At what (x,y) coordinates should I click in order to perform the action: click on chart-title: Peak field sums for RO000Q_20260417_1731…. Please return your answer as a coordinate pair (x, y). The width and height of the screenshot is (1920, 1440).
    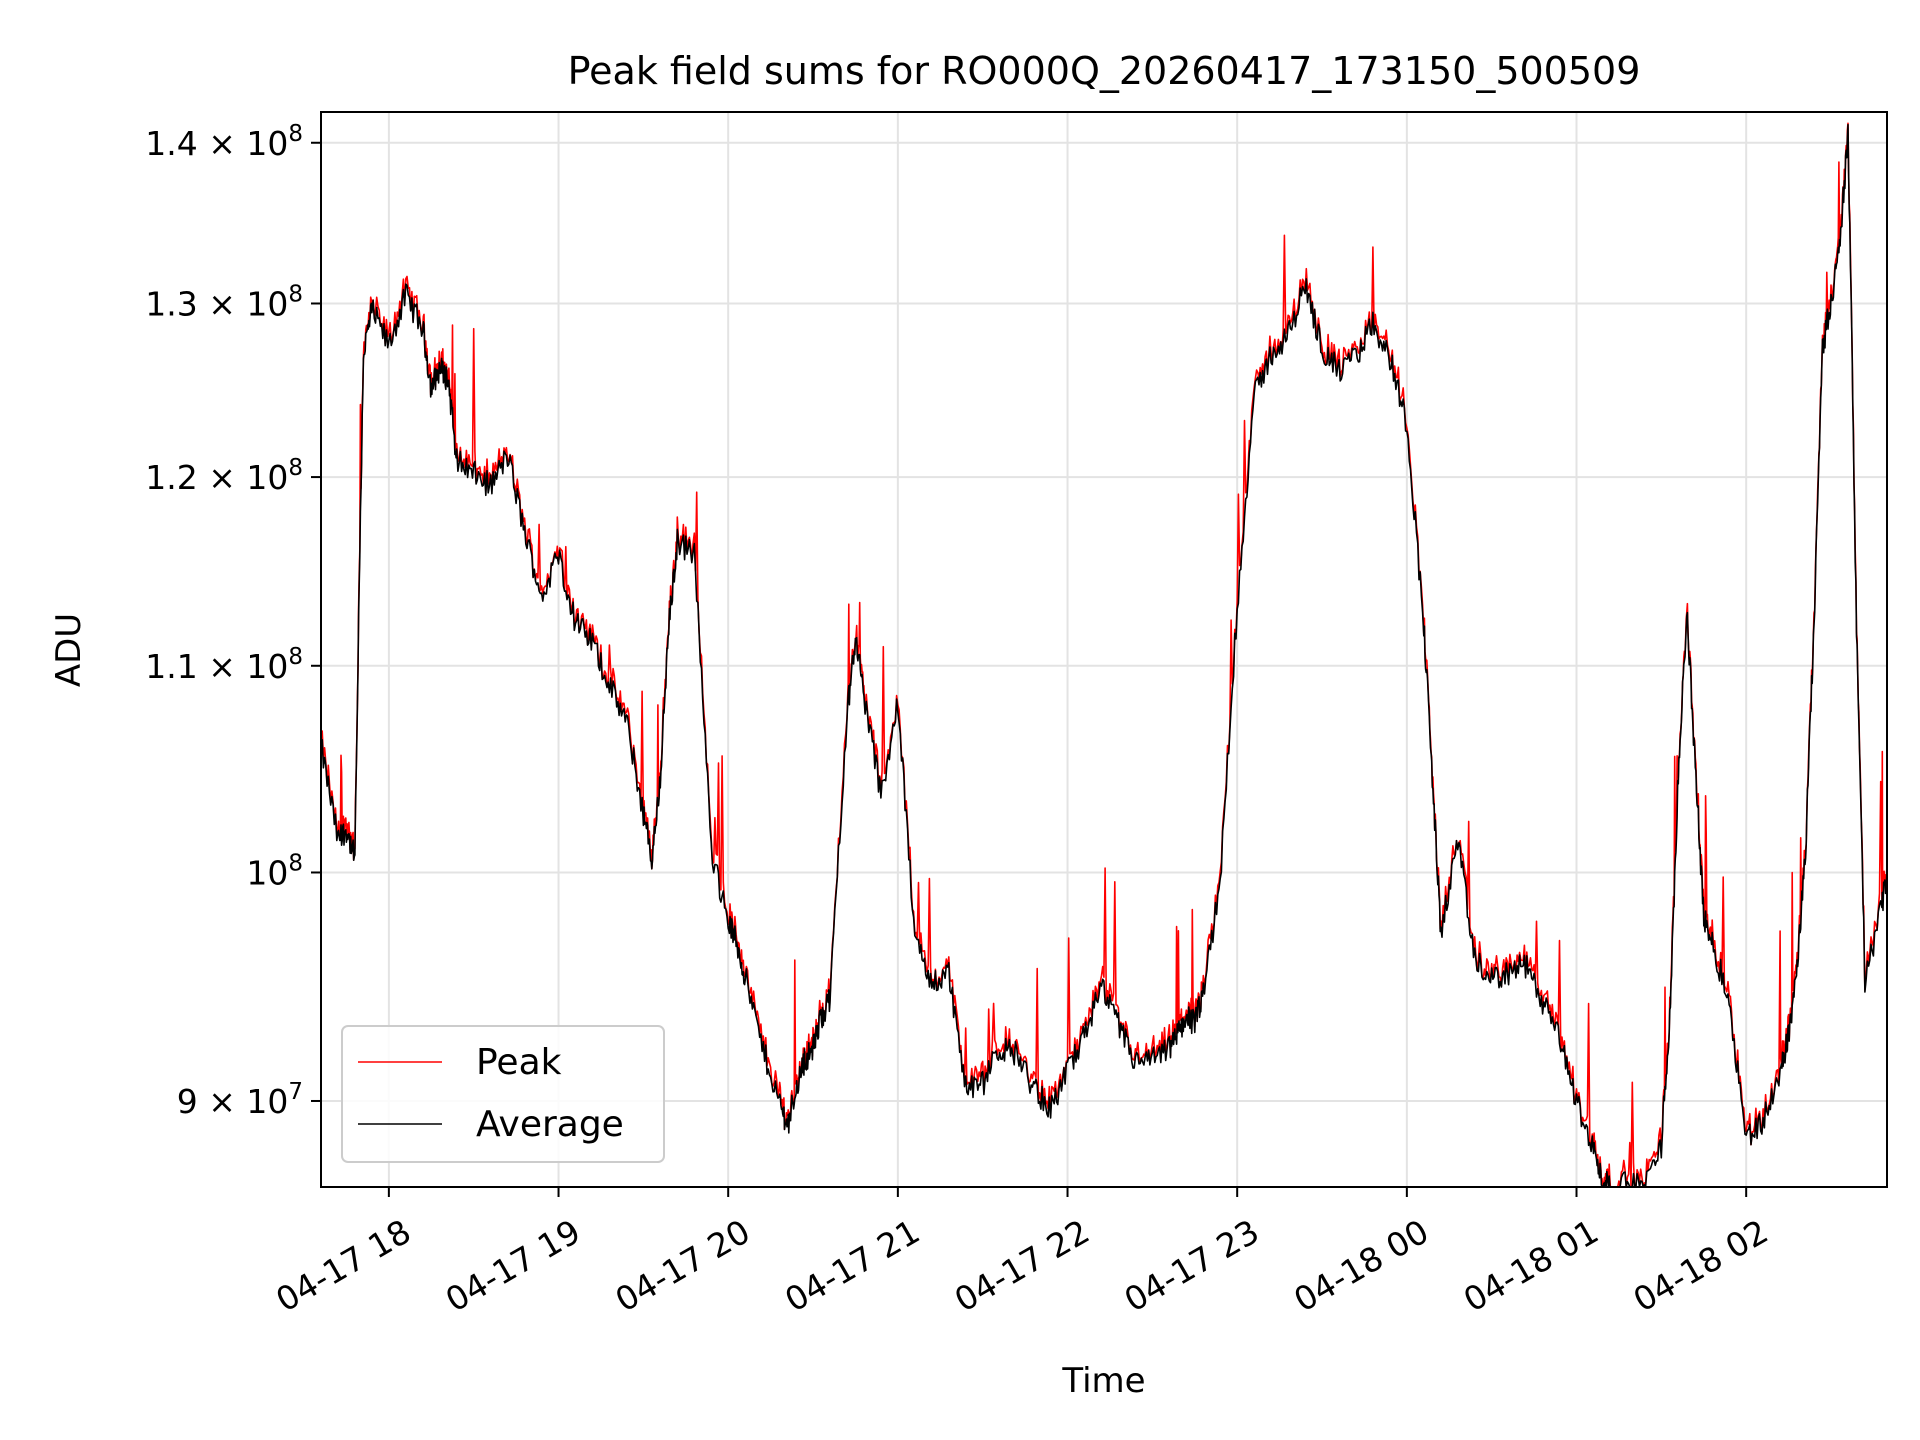
    Looking at the image, I should click on (1104, 71).